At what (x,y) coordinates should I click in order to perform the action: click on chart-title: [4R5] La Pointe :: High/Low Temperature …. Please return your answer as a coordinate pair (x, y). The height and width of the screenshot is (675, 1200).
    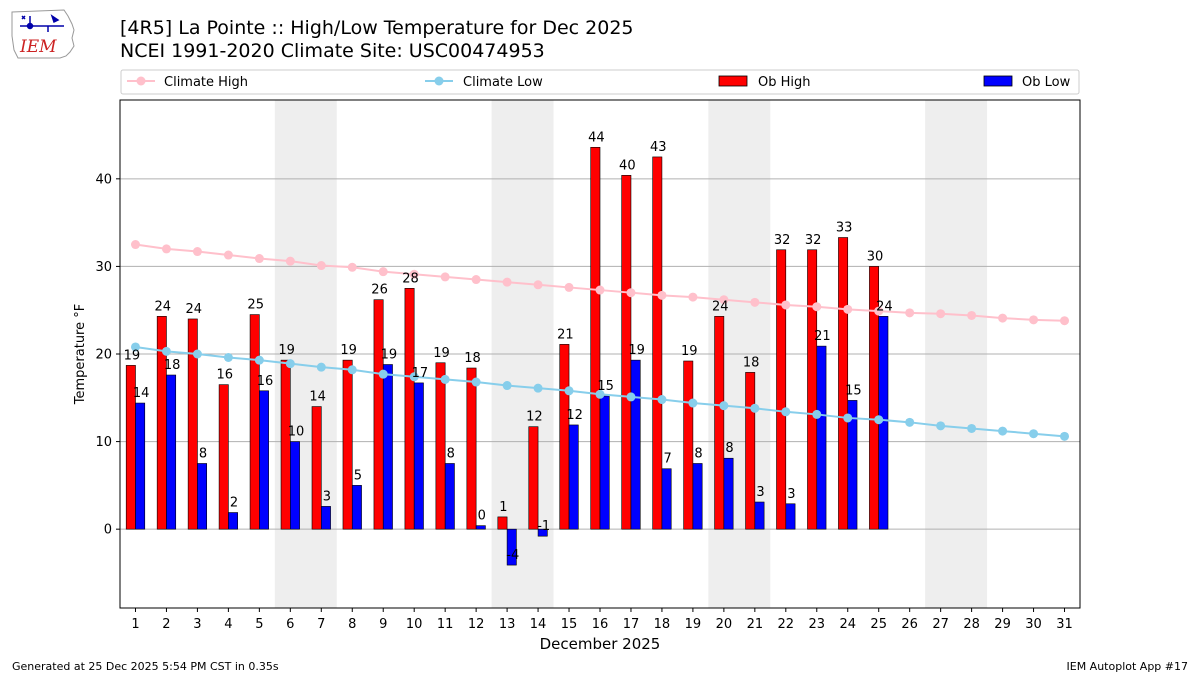
    Looking at the image, I should click on (377, 28).